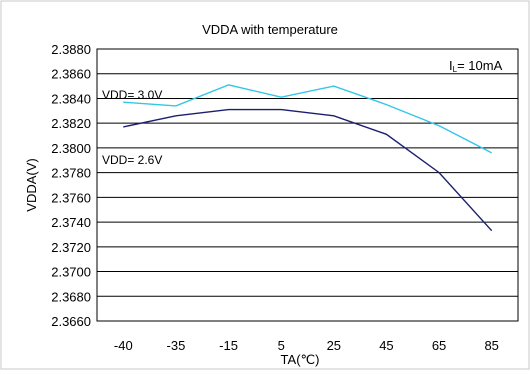 The image size is (530, 375). Describe the element at coordinates (308, 119) in the screenshot. I see `series-line` at that location.